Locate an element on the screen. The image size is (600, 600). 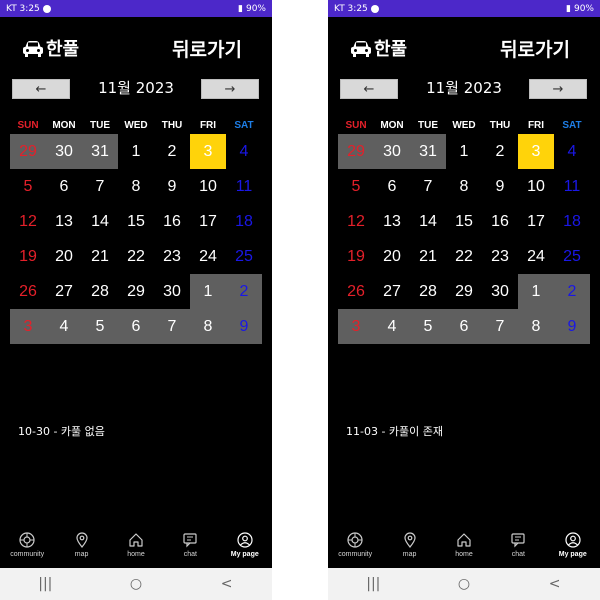
calendar-day: 22 is located at coordinates (464, 256).